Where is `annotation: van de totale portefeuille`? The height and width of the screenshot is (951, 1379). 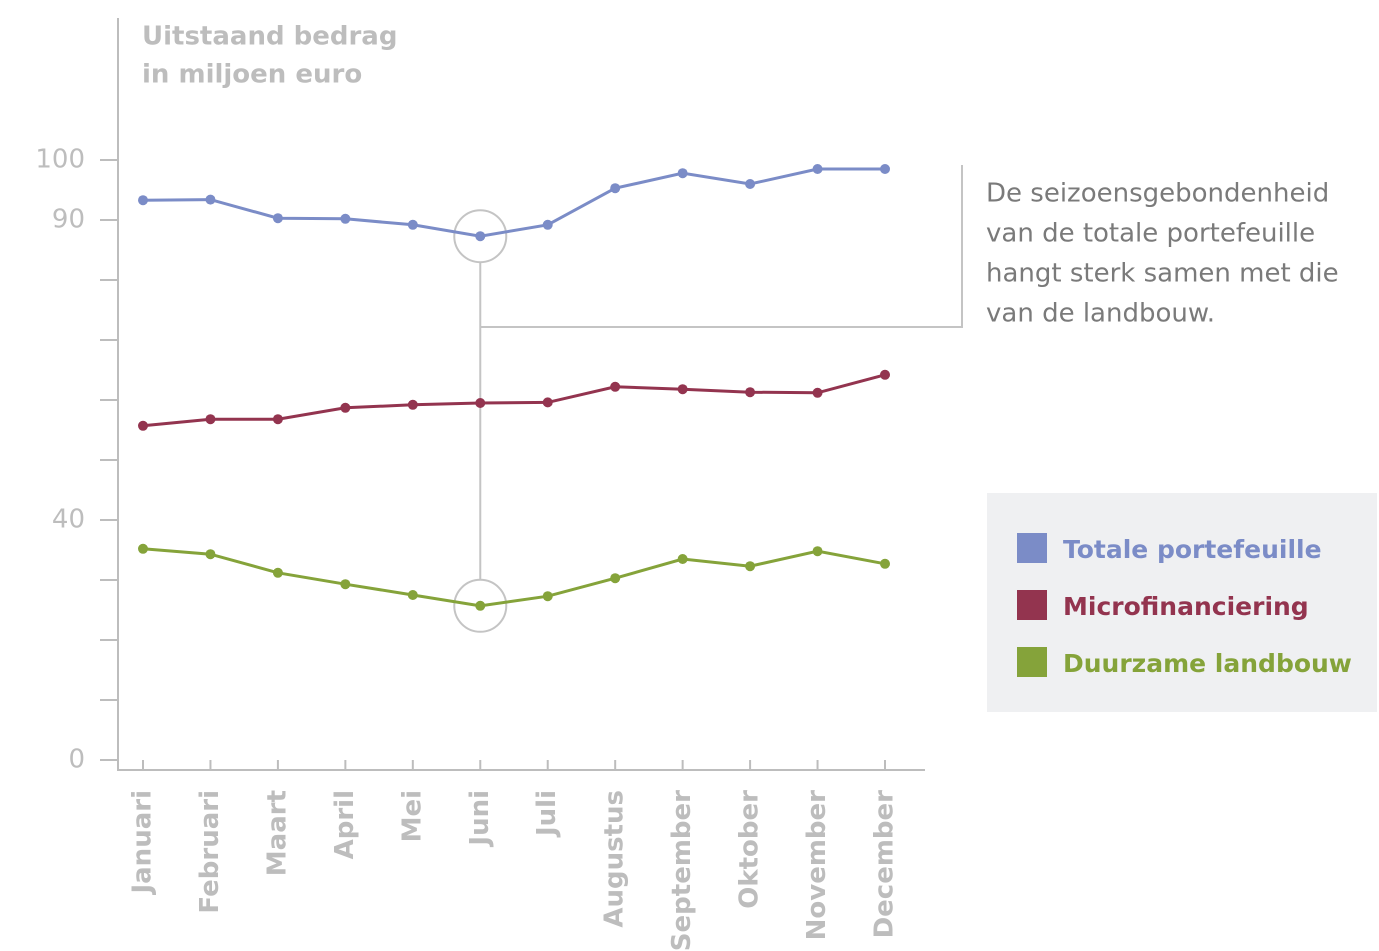
annotation: van de totale portefeuille is located at coordinates (1150, 234).